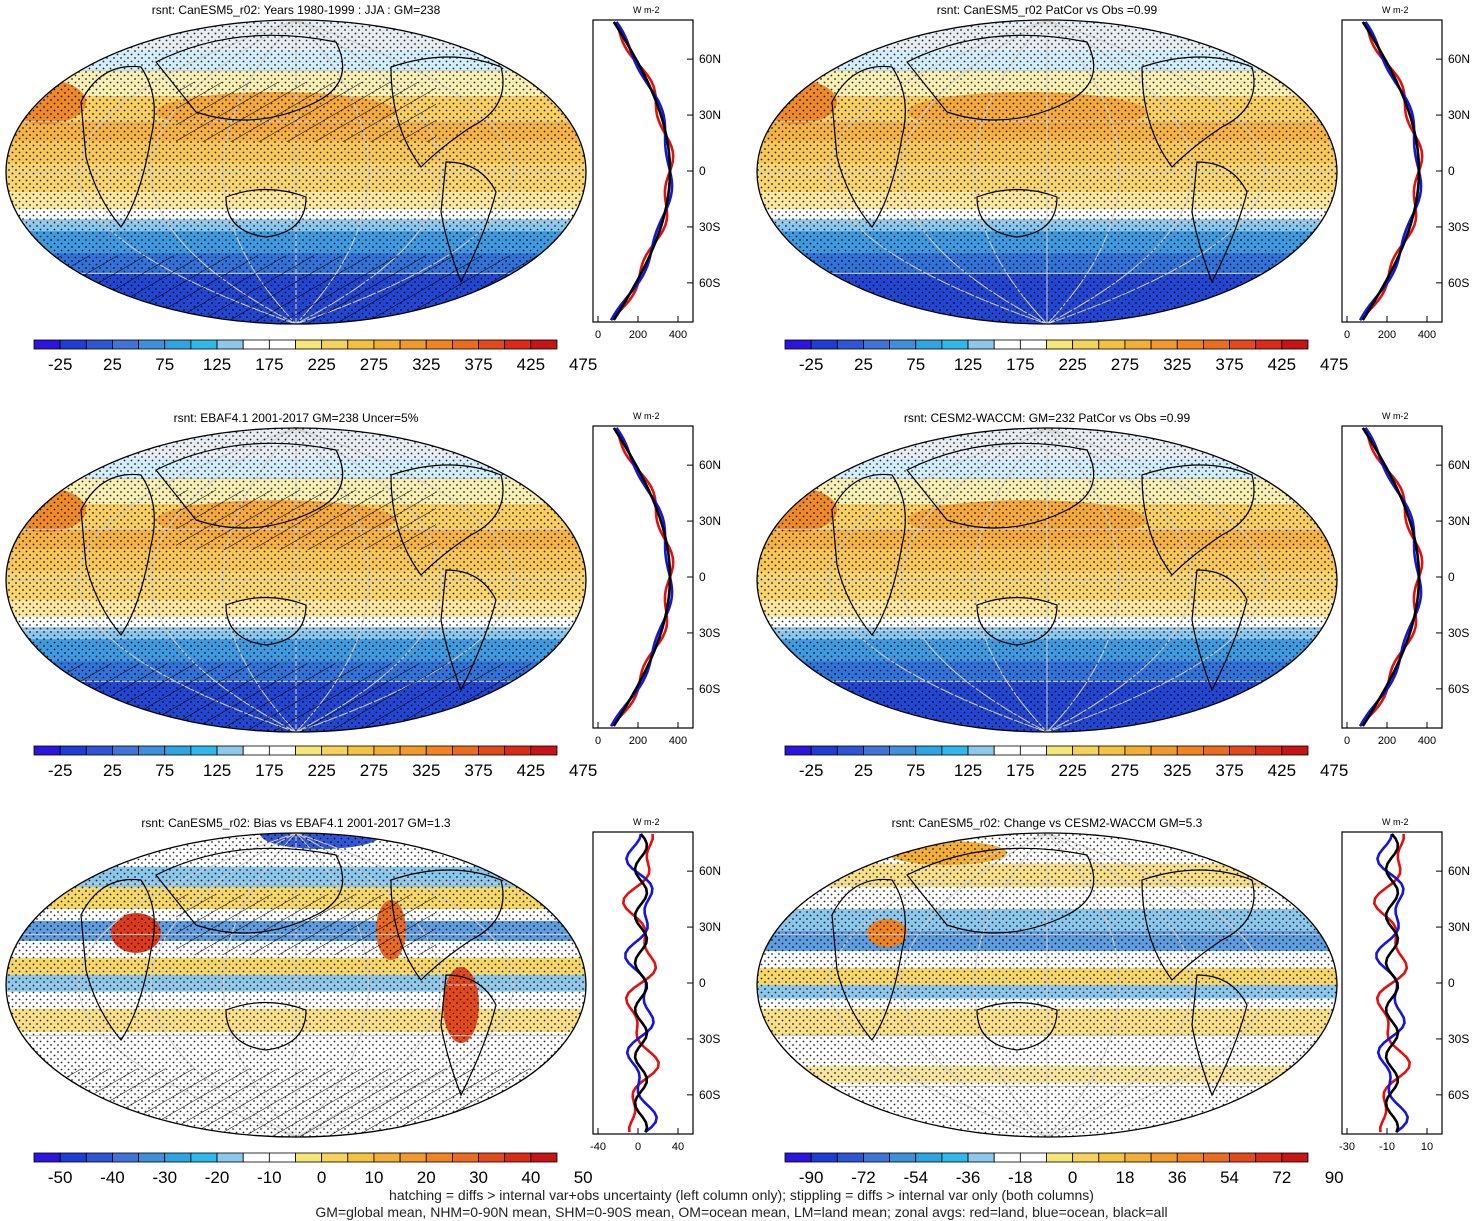 This screenshot has height=1221, width=1483. Describe the element at coordinates (373, 1177) in the screenshot. I see `colorbar-tick-label: 10` at that location.